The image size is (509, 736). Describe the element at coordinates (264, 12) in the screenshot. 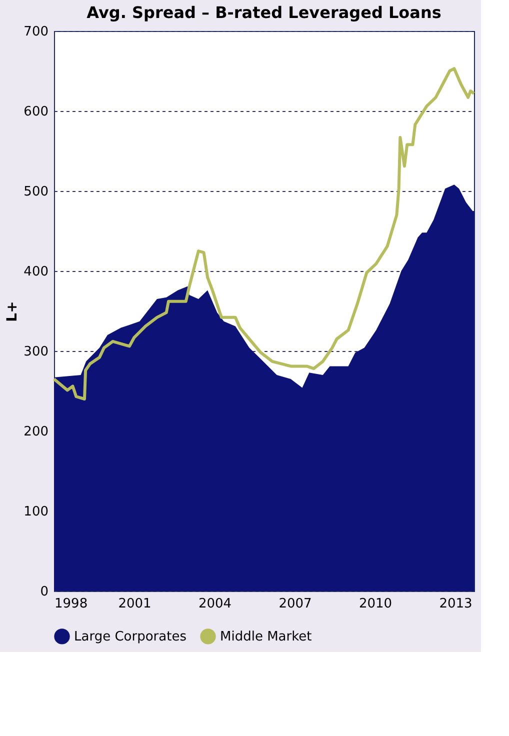

I see `chart-title: Avg. Spread – B-rated Leveraged Loans` at that location.